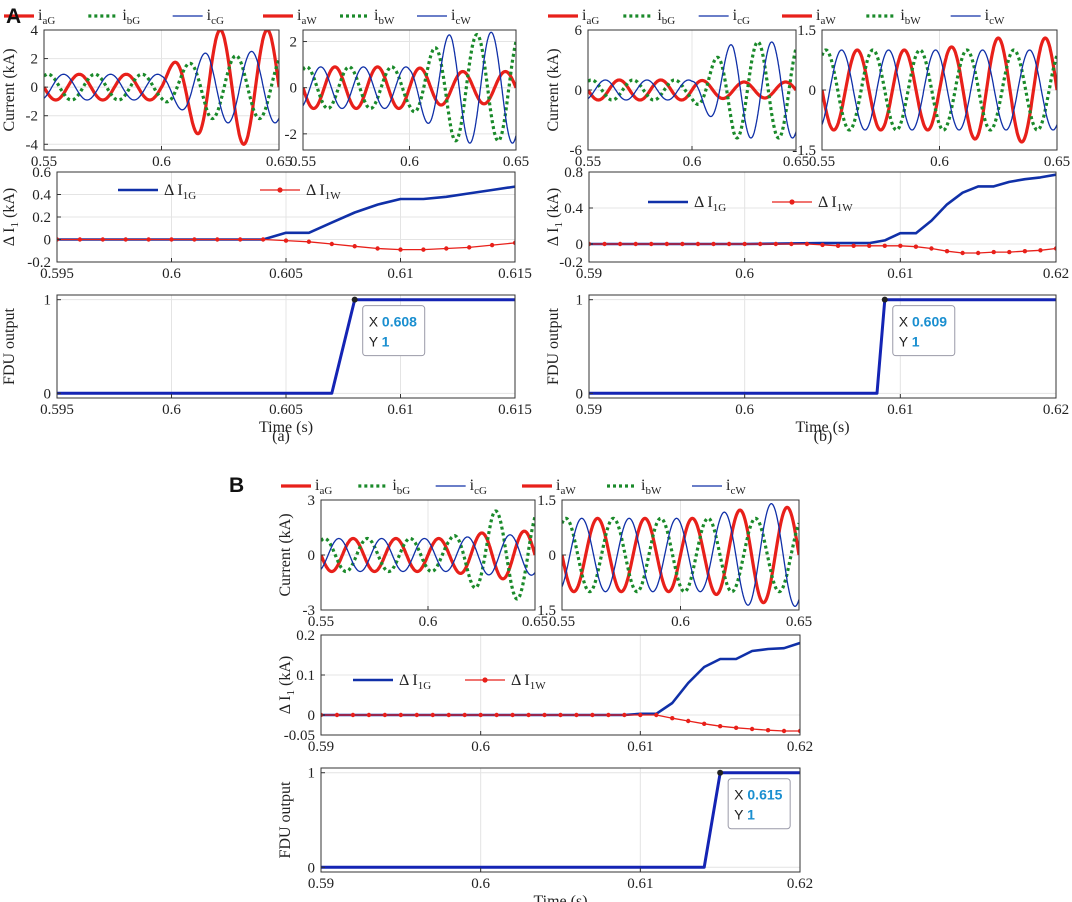  I want to click on ytick-label: 0.1, so click(305, 676).